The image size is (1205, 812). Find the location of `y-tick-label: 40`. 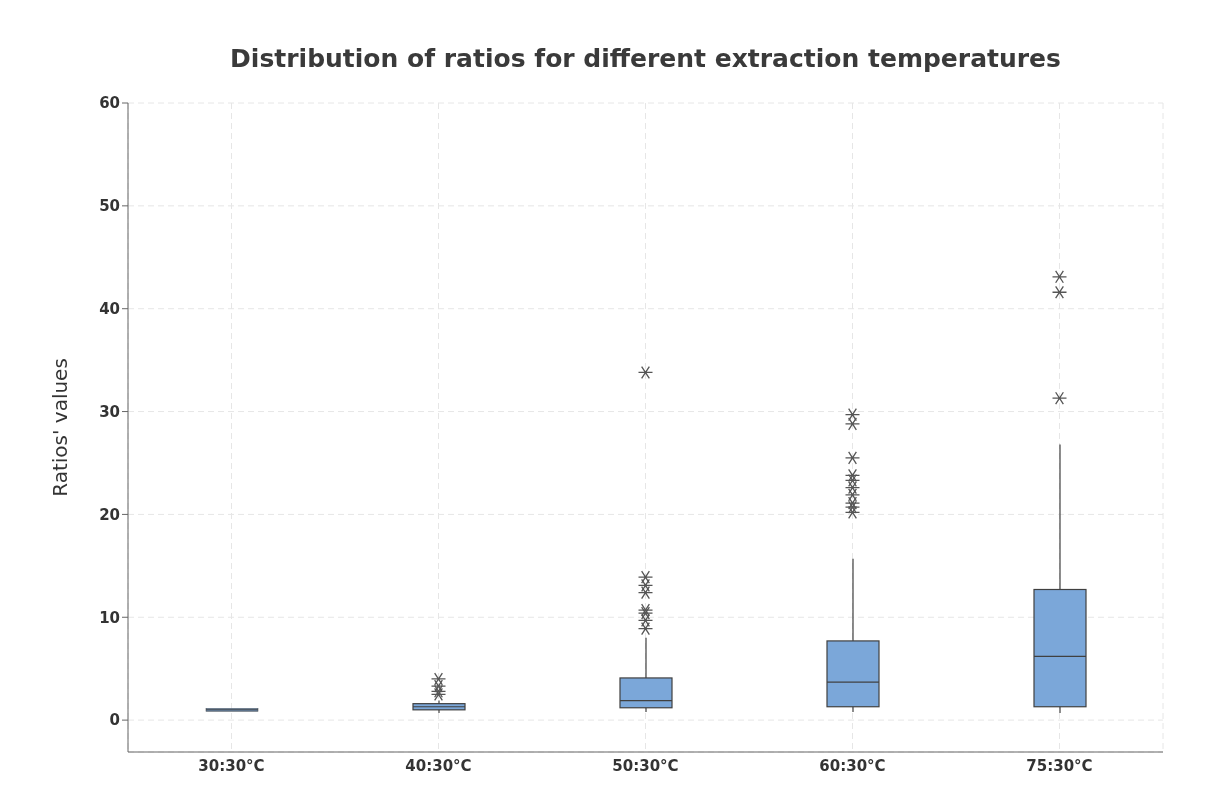

y-tick-label: 40 is located at coordinates (109, 309).